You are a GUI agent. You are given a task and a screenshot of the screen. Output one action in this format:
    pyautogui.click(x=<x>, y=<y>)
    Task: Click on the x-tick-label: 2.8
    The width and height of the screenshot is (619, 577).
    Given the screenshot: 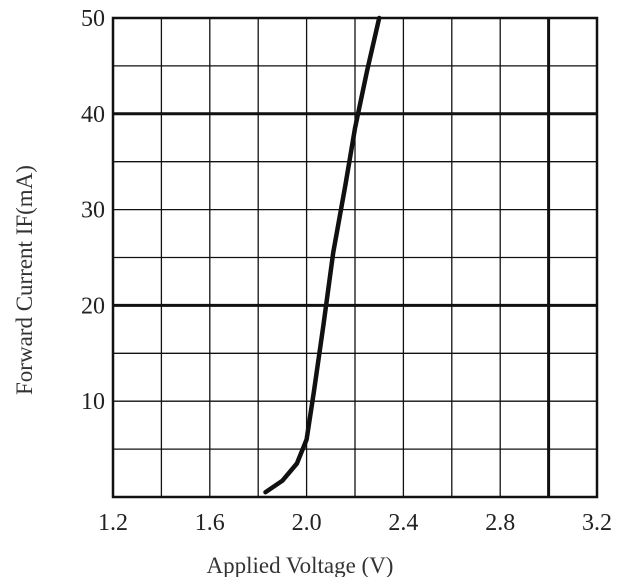 What is the action you would take?
    pyautogui.click(x=500, y=523)
    